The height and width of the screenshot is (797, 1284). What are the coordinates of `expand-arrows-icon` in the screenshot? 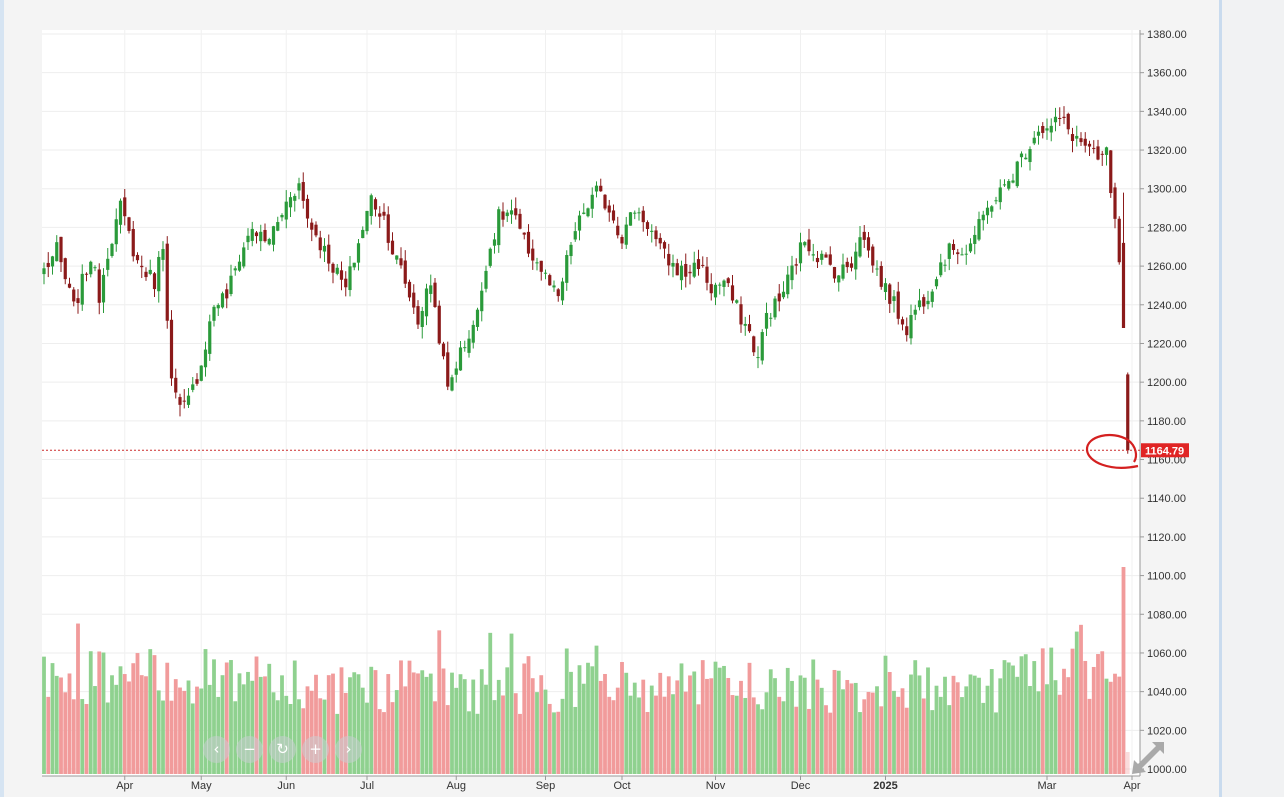 It's located at (1148, 758).